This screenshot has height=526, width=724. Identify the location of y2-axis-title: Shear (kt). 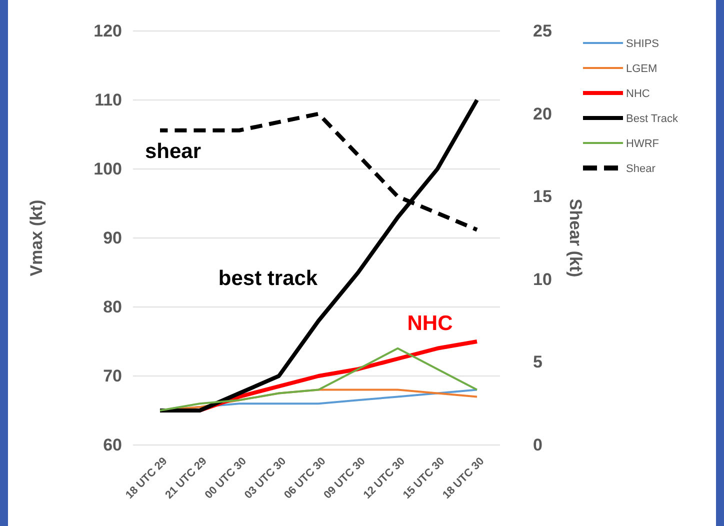
(575, 238).